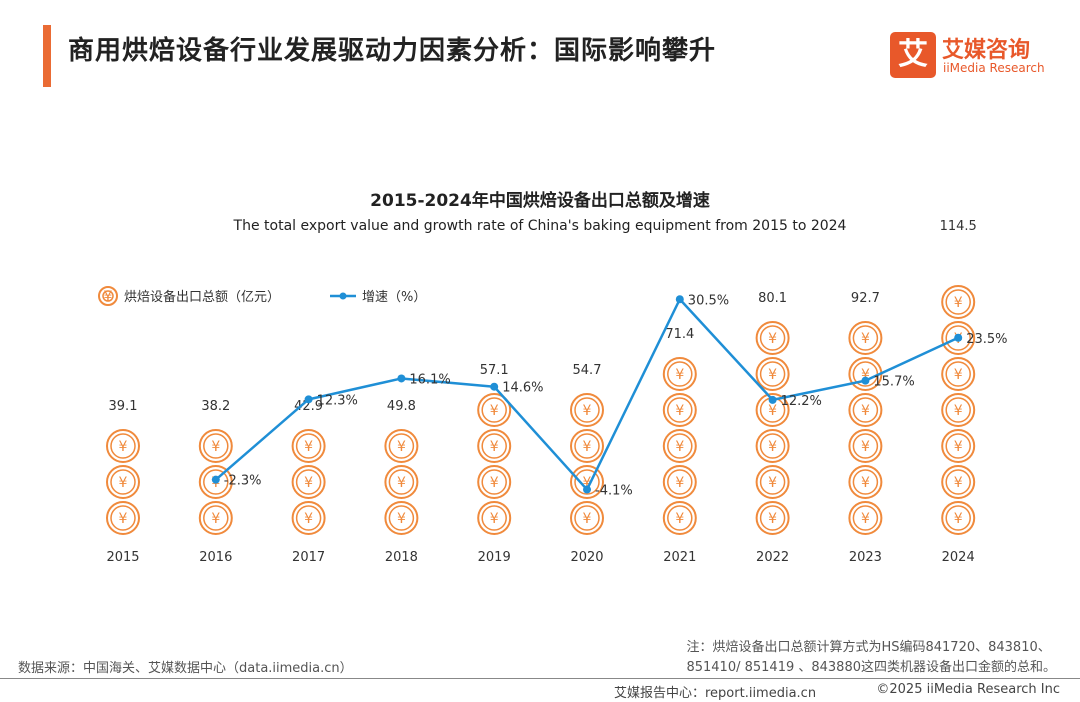 The width and height of the screenshot is (1080, 702). Describe the element at coordinates (586, 557) in the screenshot. I see `x-tick-label: 2020` at that location.